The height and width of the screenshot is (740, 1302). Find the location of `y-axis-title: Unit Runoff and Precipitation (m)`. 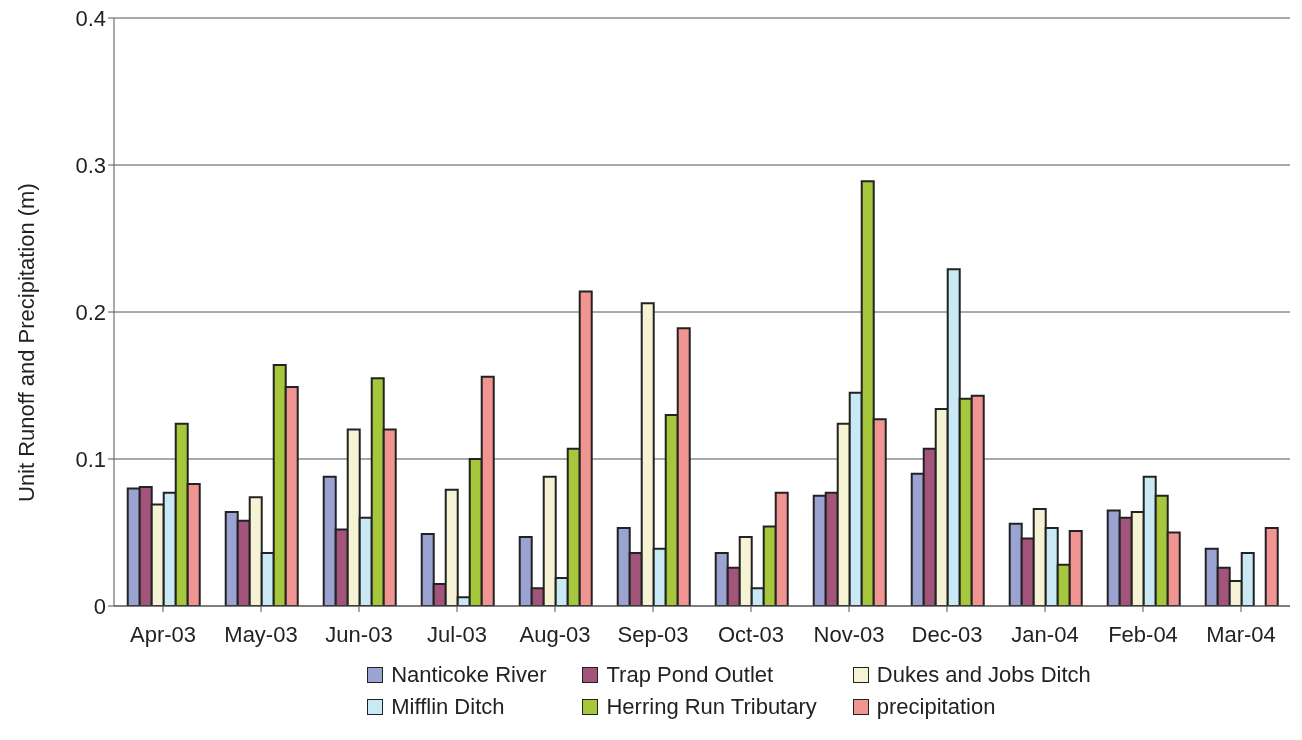

y-axis-title: Unit Runoff and Precipitation (m) is located at coordinates (26, 342).